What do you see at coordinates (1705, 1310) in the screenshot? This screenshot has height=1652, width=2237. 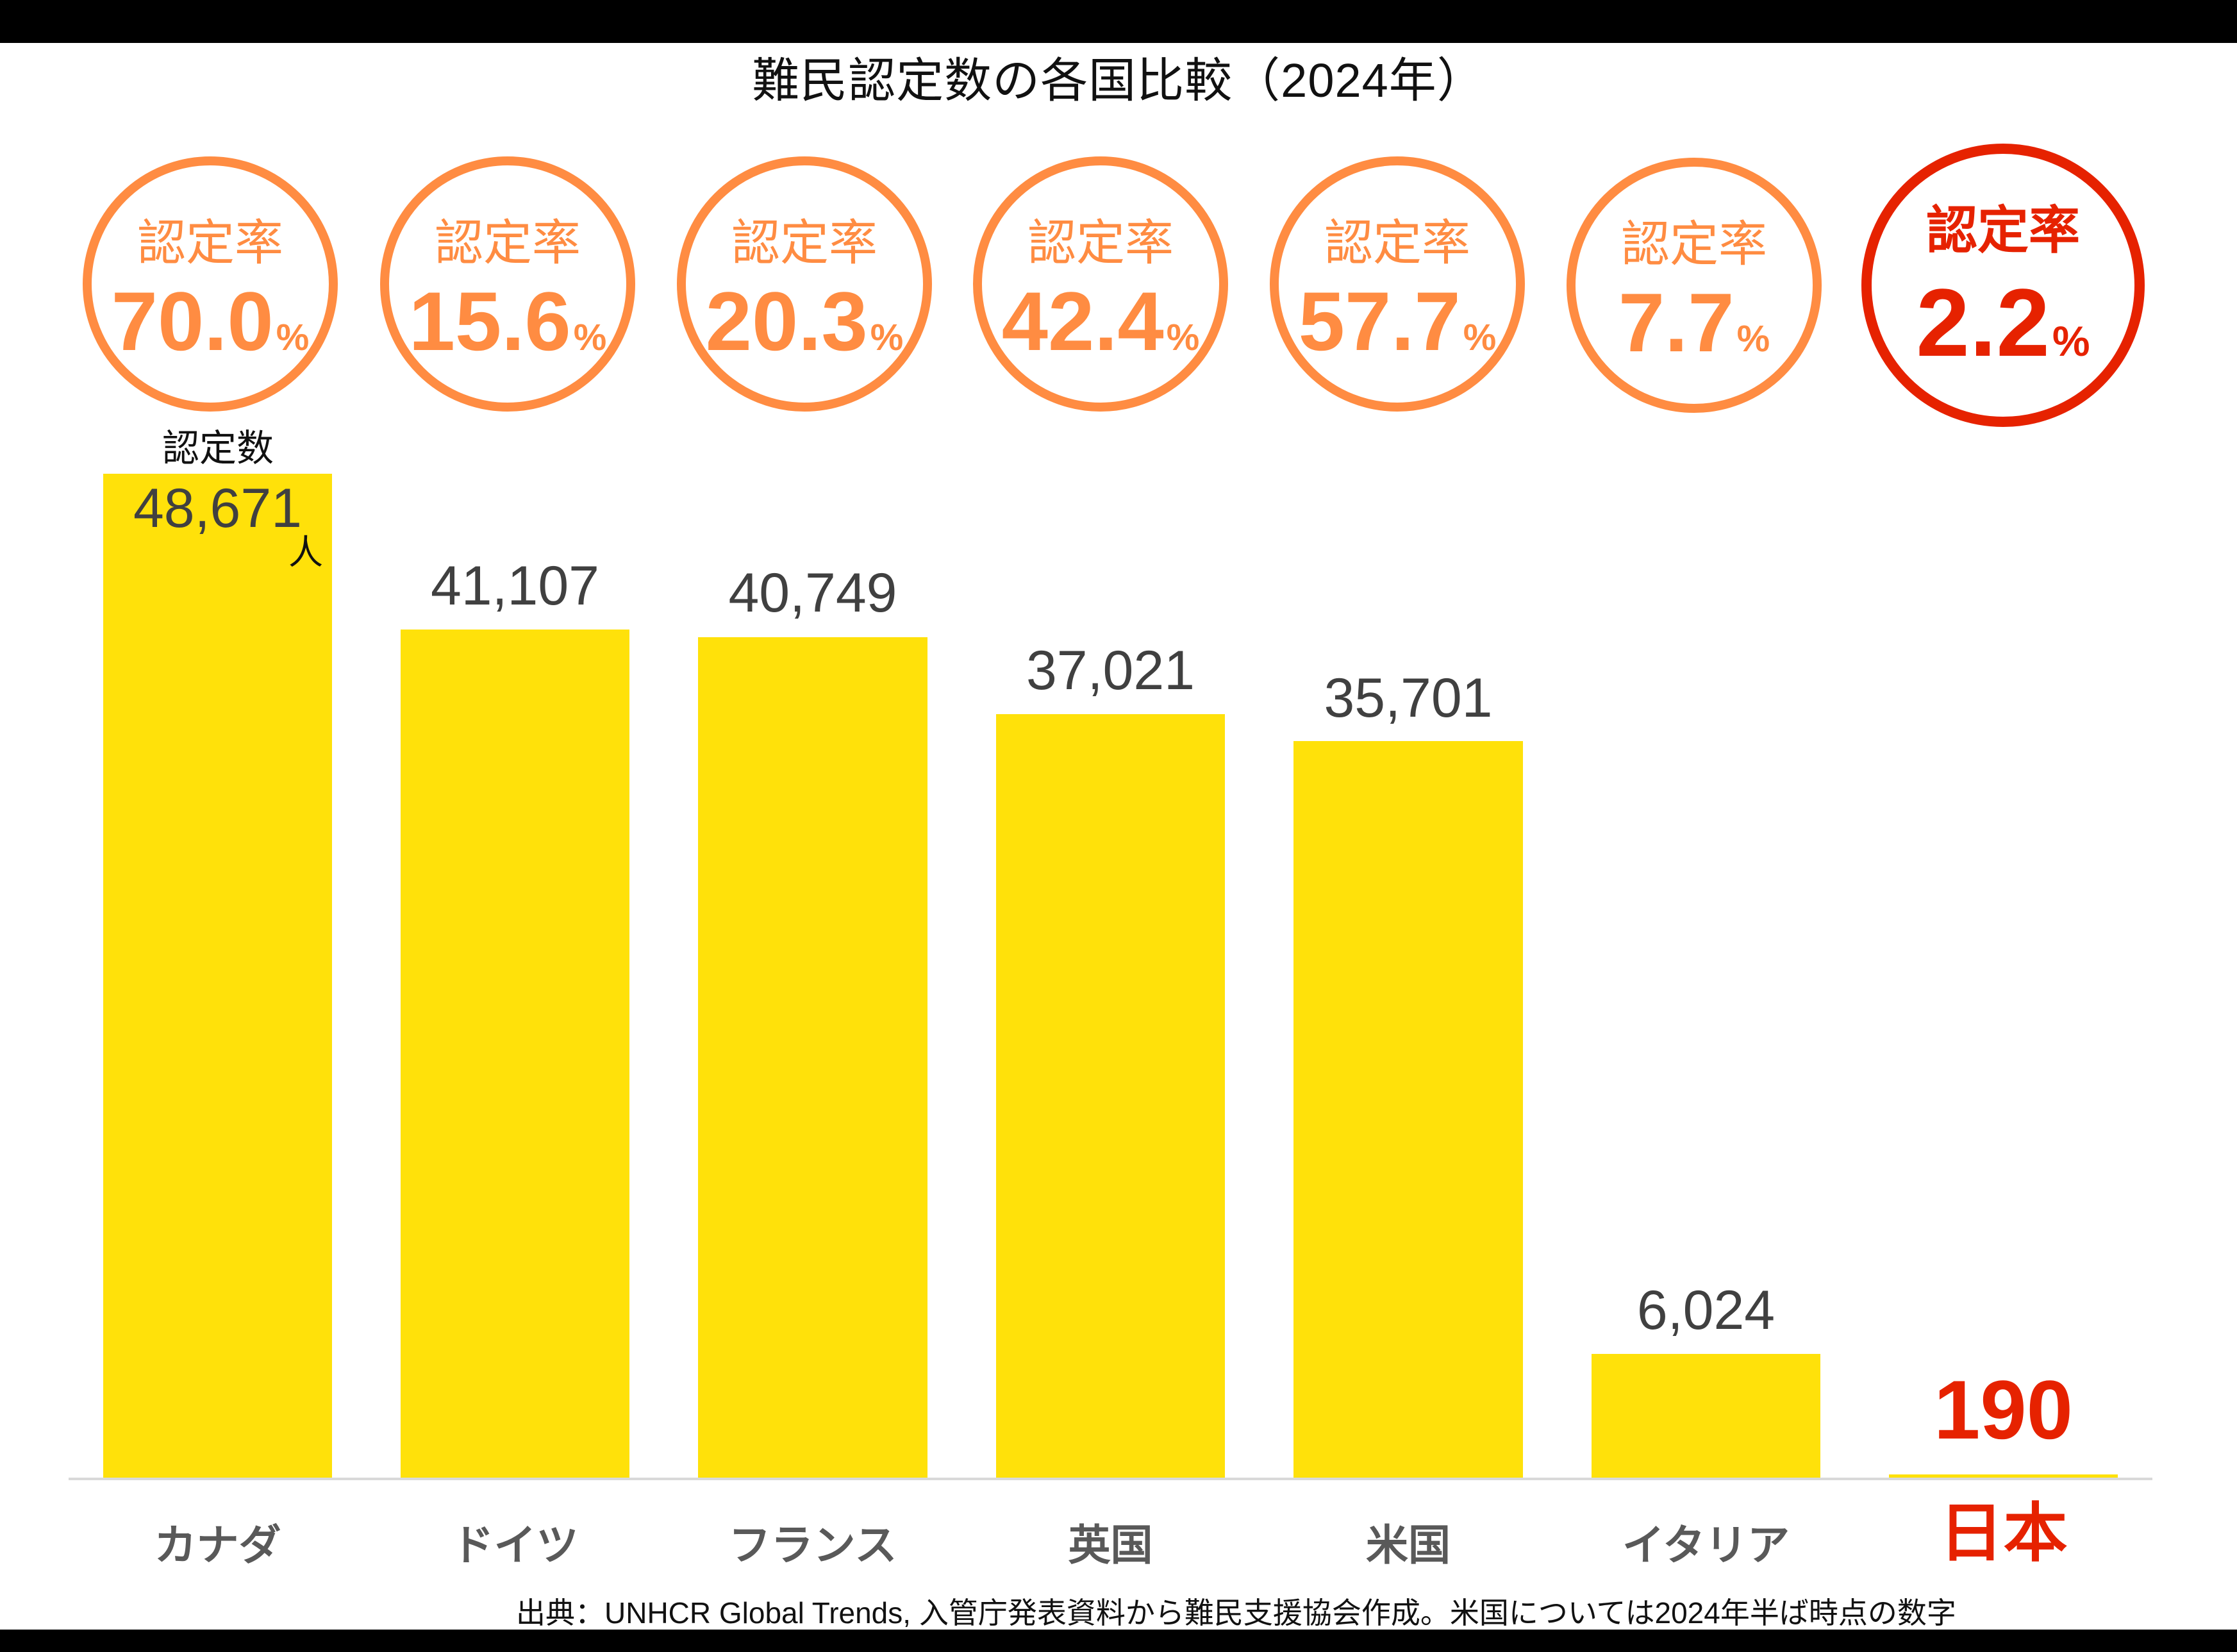 I see `value-label-italy: 6,024` at bounding box center [1705, 1310].